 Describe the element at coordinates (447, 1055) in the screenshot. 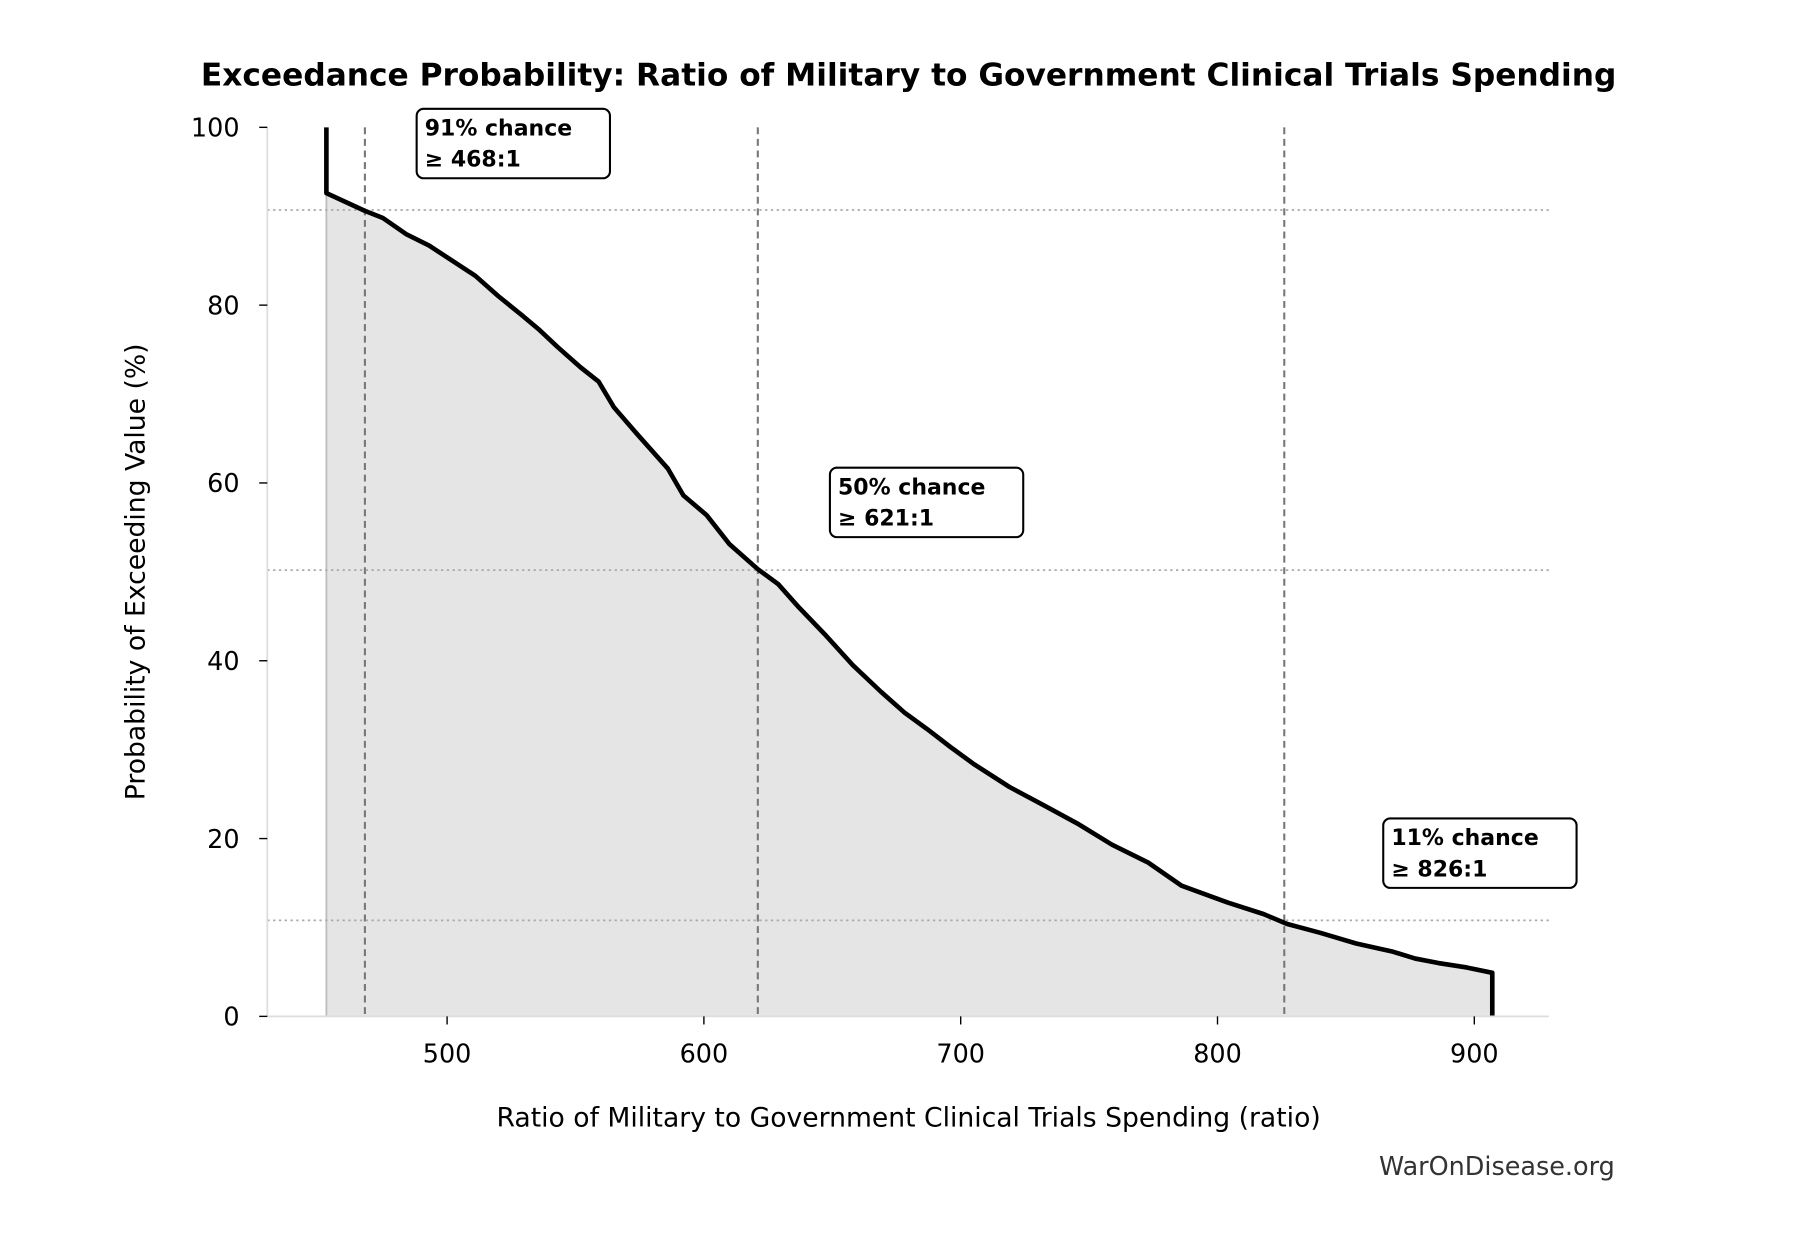

I see `x-tick-label: 500` at that location.